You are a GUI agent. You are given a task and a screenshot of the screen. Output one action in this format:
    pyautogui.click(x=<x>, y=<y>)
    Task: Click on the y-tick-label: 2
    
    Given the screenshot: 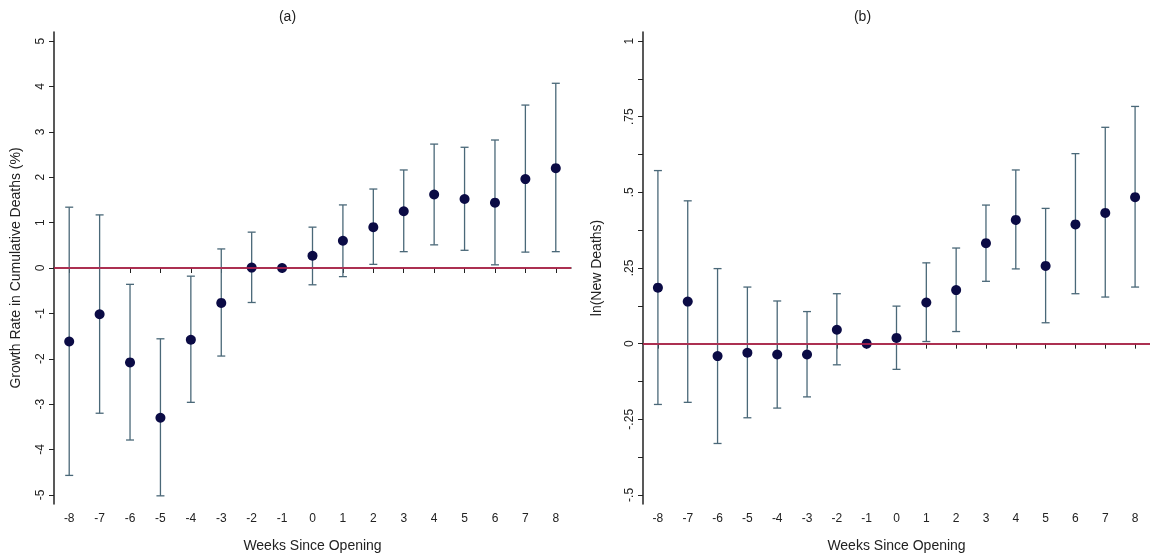 What is the action you would take?
    pyautogui.click(x=40, y=177)
    